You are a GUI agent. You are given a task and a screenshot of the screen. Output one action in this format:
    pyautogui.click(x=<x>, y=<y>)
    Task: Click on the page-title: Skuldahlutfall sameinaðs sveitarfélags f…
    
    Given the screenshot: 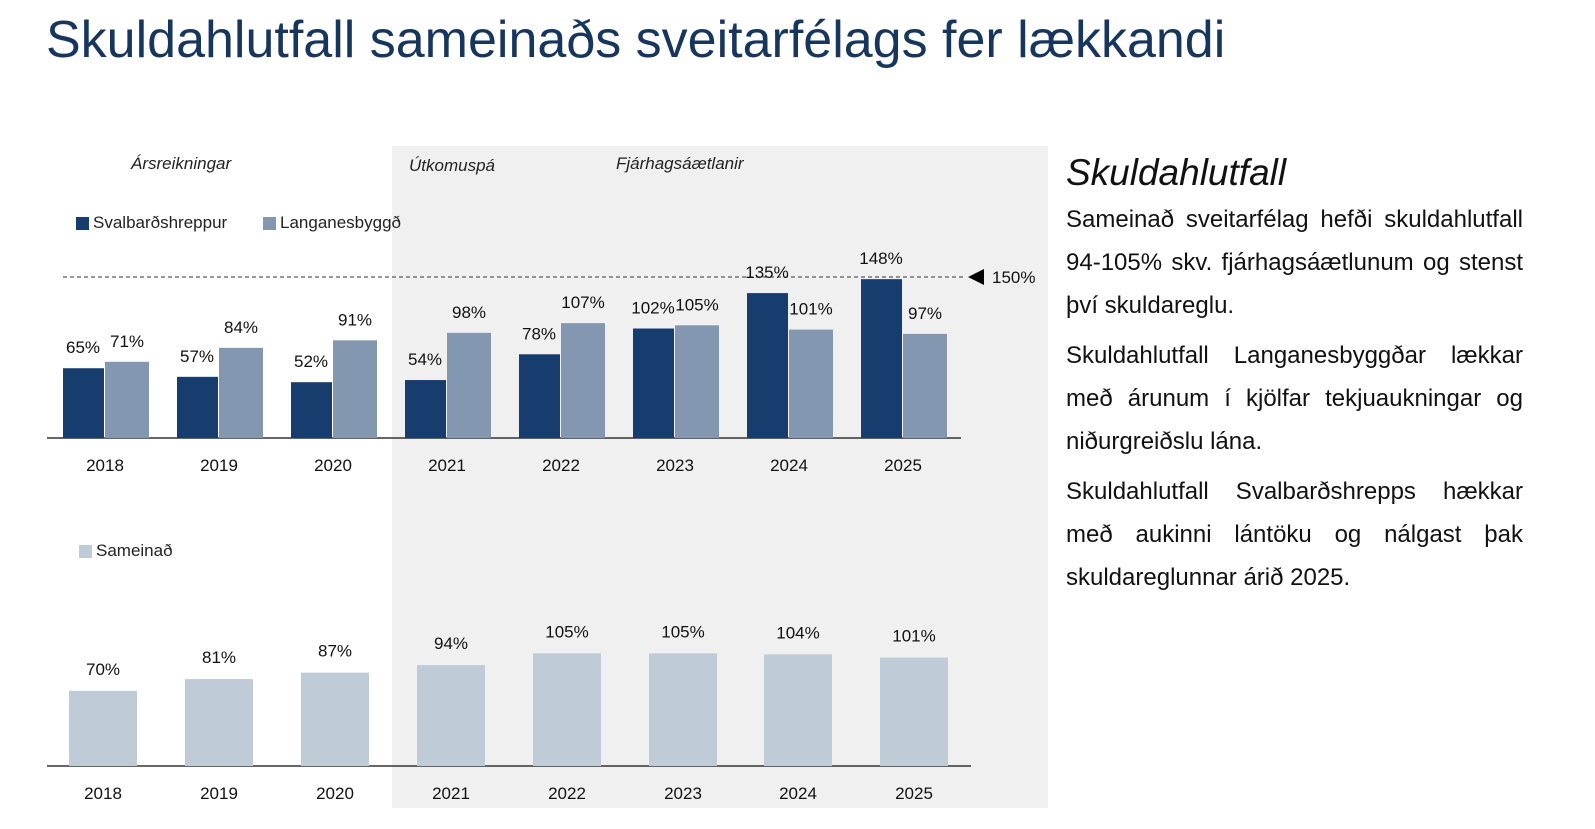 What is the action you would take?
    pyautogui.click(x=636, y=40)
    